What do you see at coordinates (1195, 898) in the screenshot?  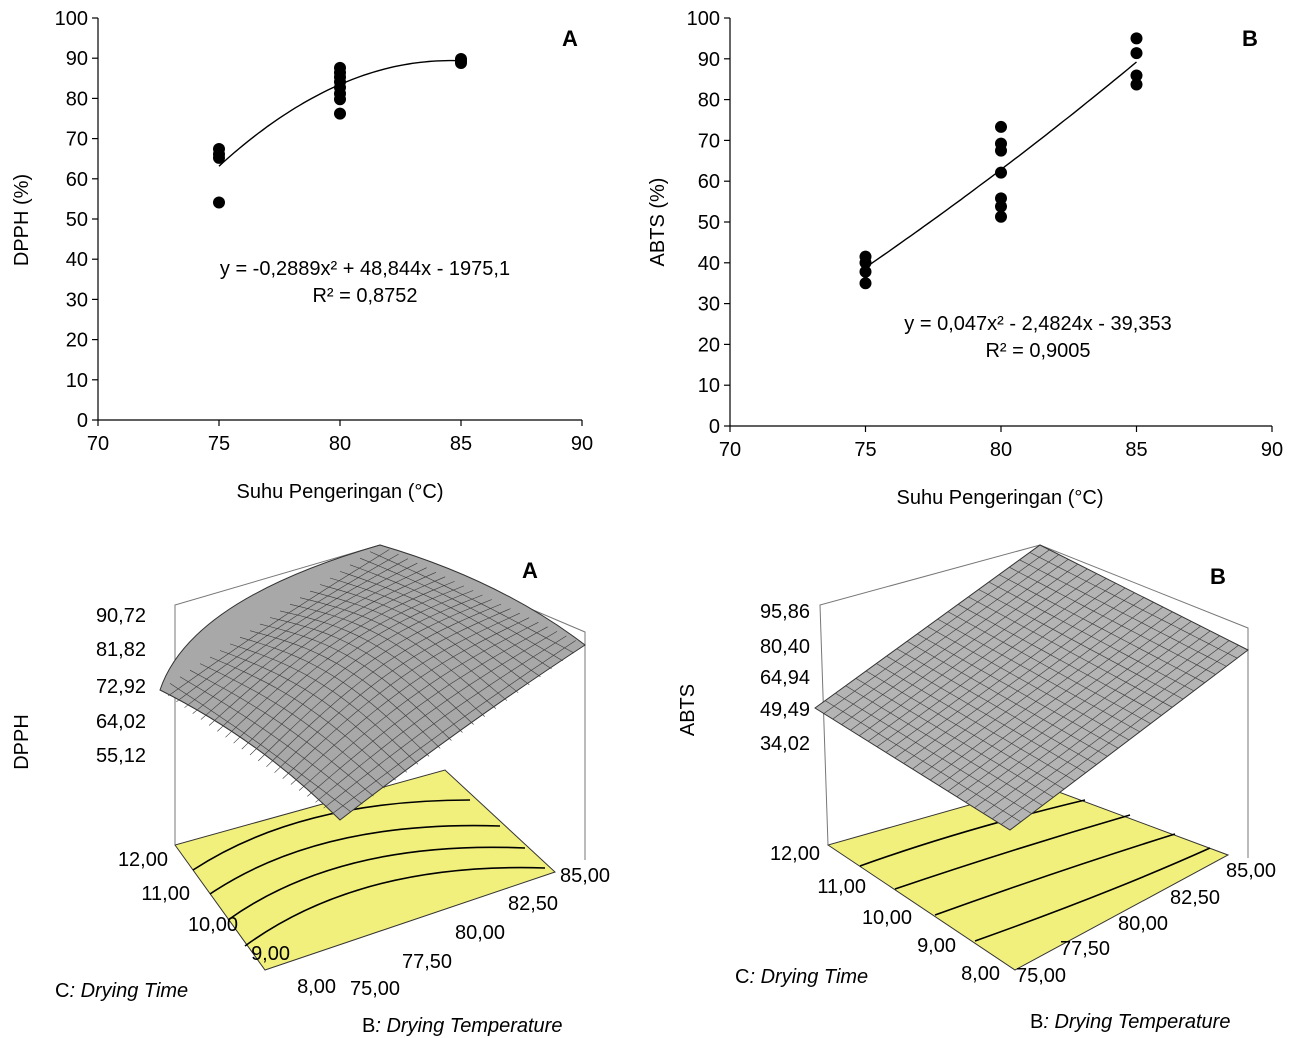 I see `x-tick-label: 82,50` at bounding box center [1195, 898].